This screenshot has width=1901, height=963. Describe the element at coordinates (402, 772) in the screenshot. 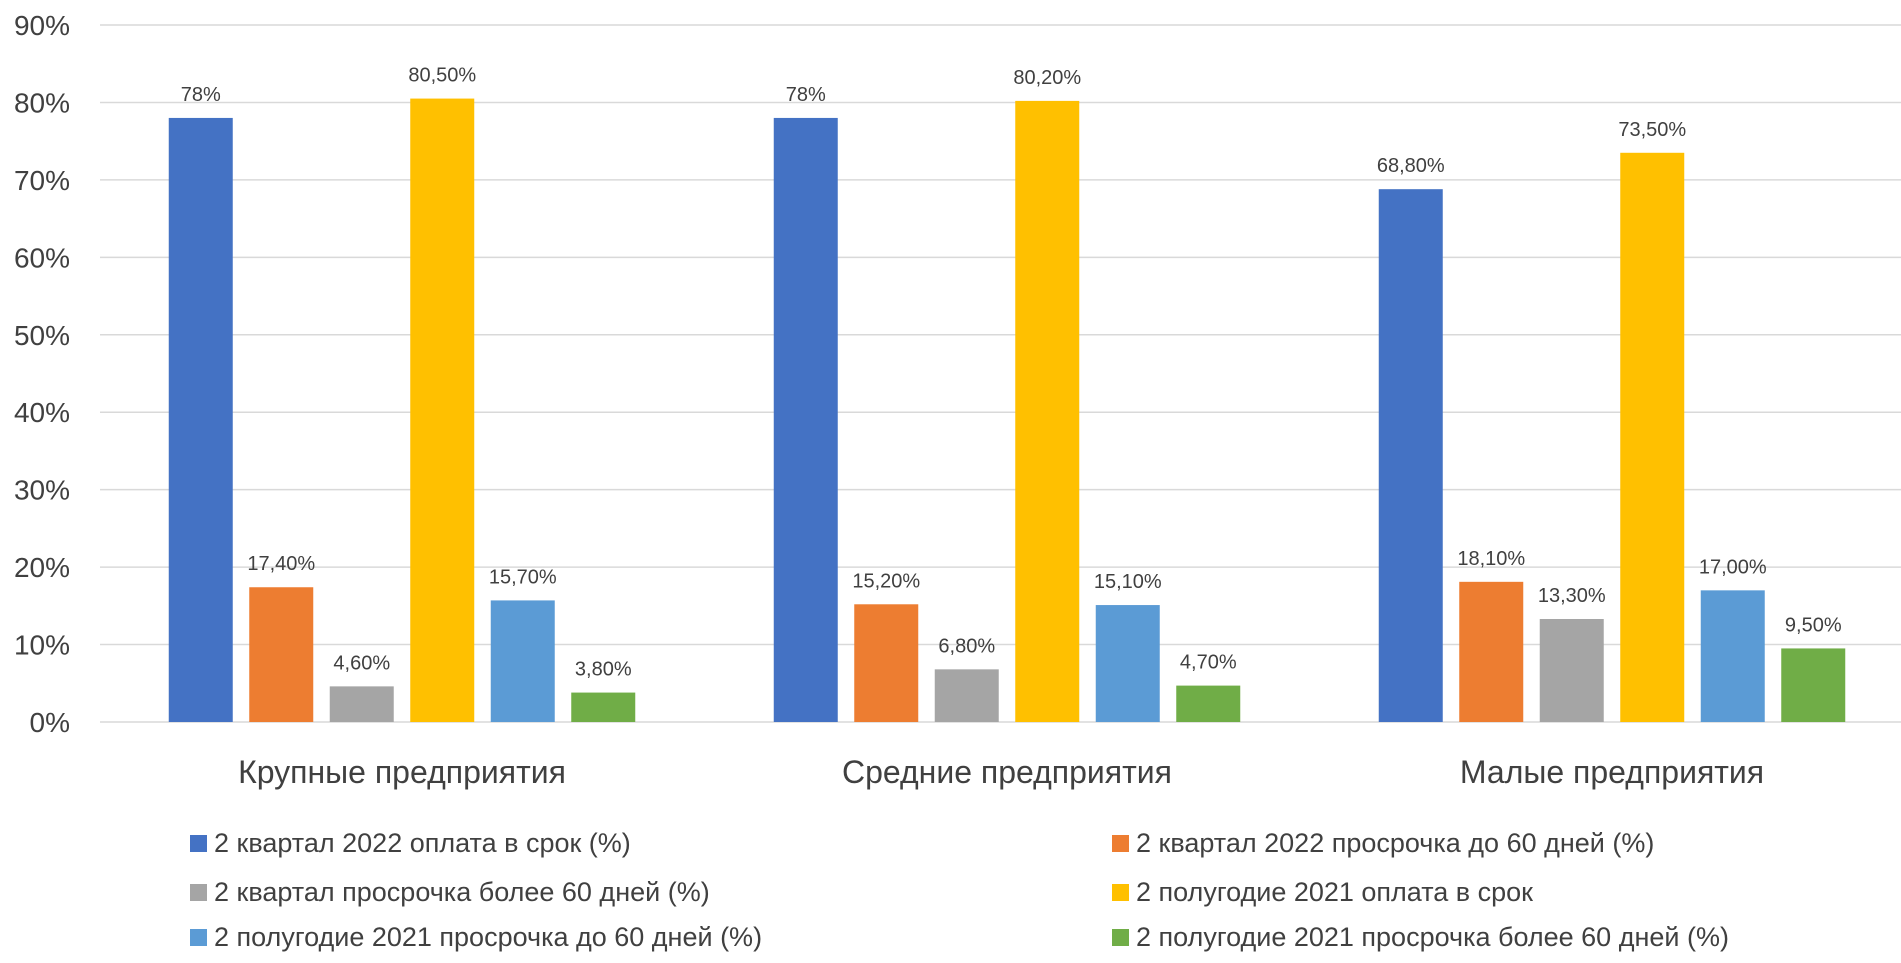

I see `x-tick-label: Крупные предприятия` at that location.